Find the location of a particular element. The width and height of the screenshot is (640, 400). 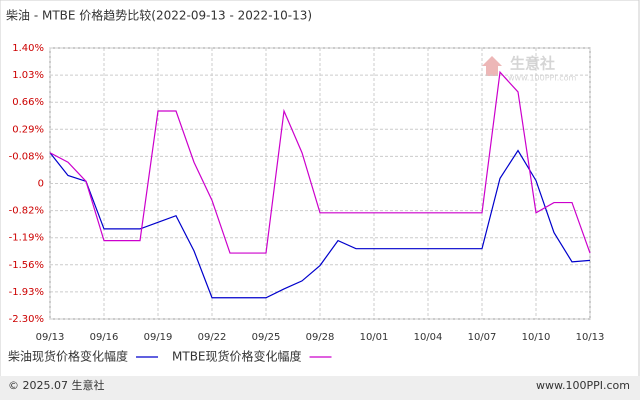

watermark-url: www.100PPI.com is located at coordinates (542, 78).